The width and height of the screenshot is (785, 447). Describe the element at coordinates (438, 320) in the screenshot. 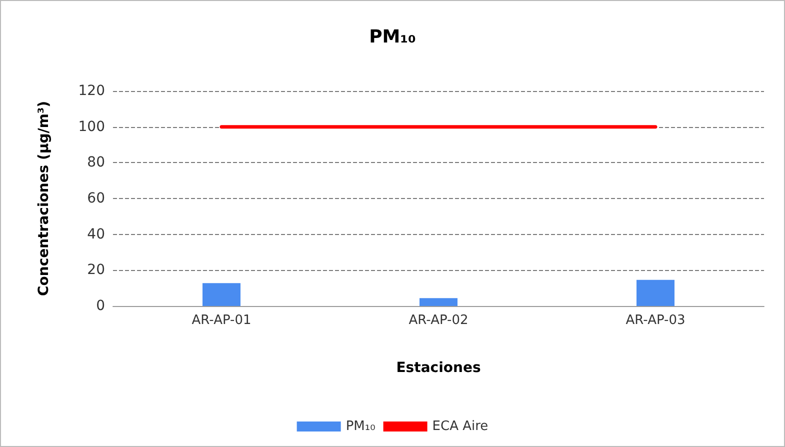

I see `x-tick-label: AR-AP-02` at that location.